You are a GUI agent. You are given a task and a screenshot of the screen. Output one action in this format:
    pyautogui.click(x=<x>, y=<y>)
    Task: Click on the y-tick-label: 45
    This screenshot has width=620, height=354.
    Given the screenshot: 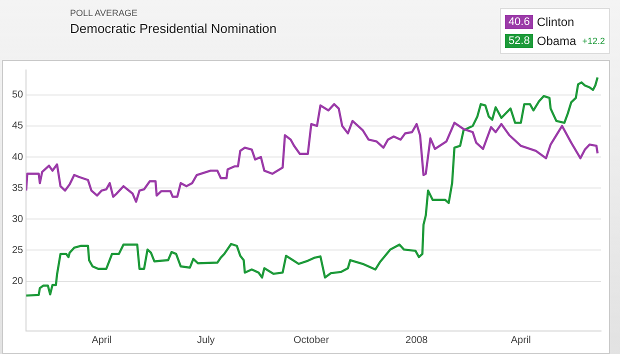 What is the action you would take?
    pyautogui.click(x=18, y=126)
    